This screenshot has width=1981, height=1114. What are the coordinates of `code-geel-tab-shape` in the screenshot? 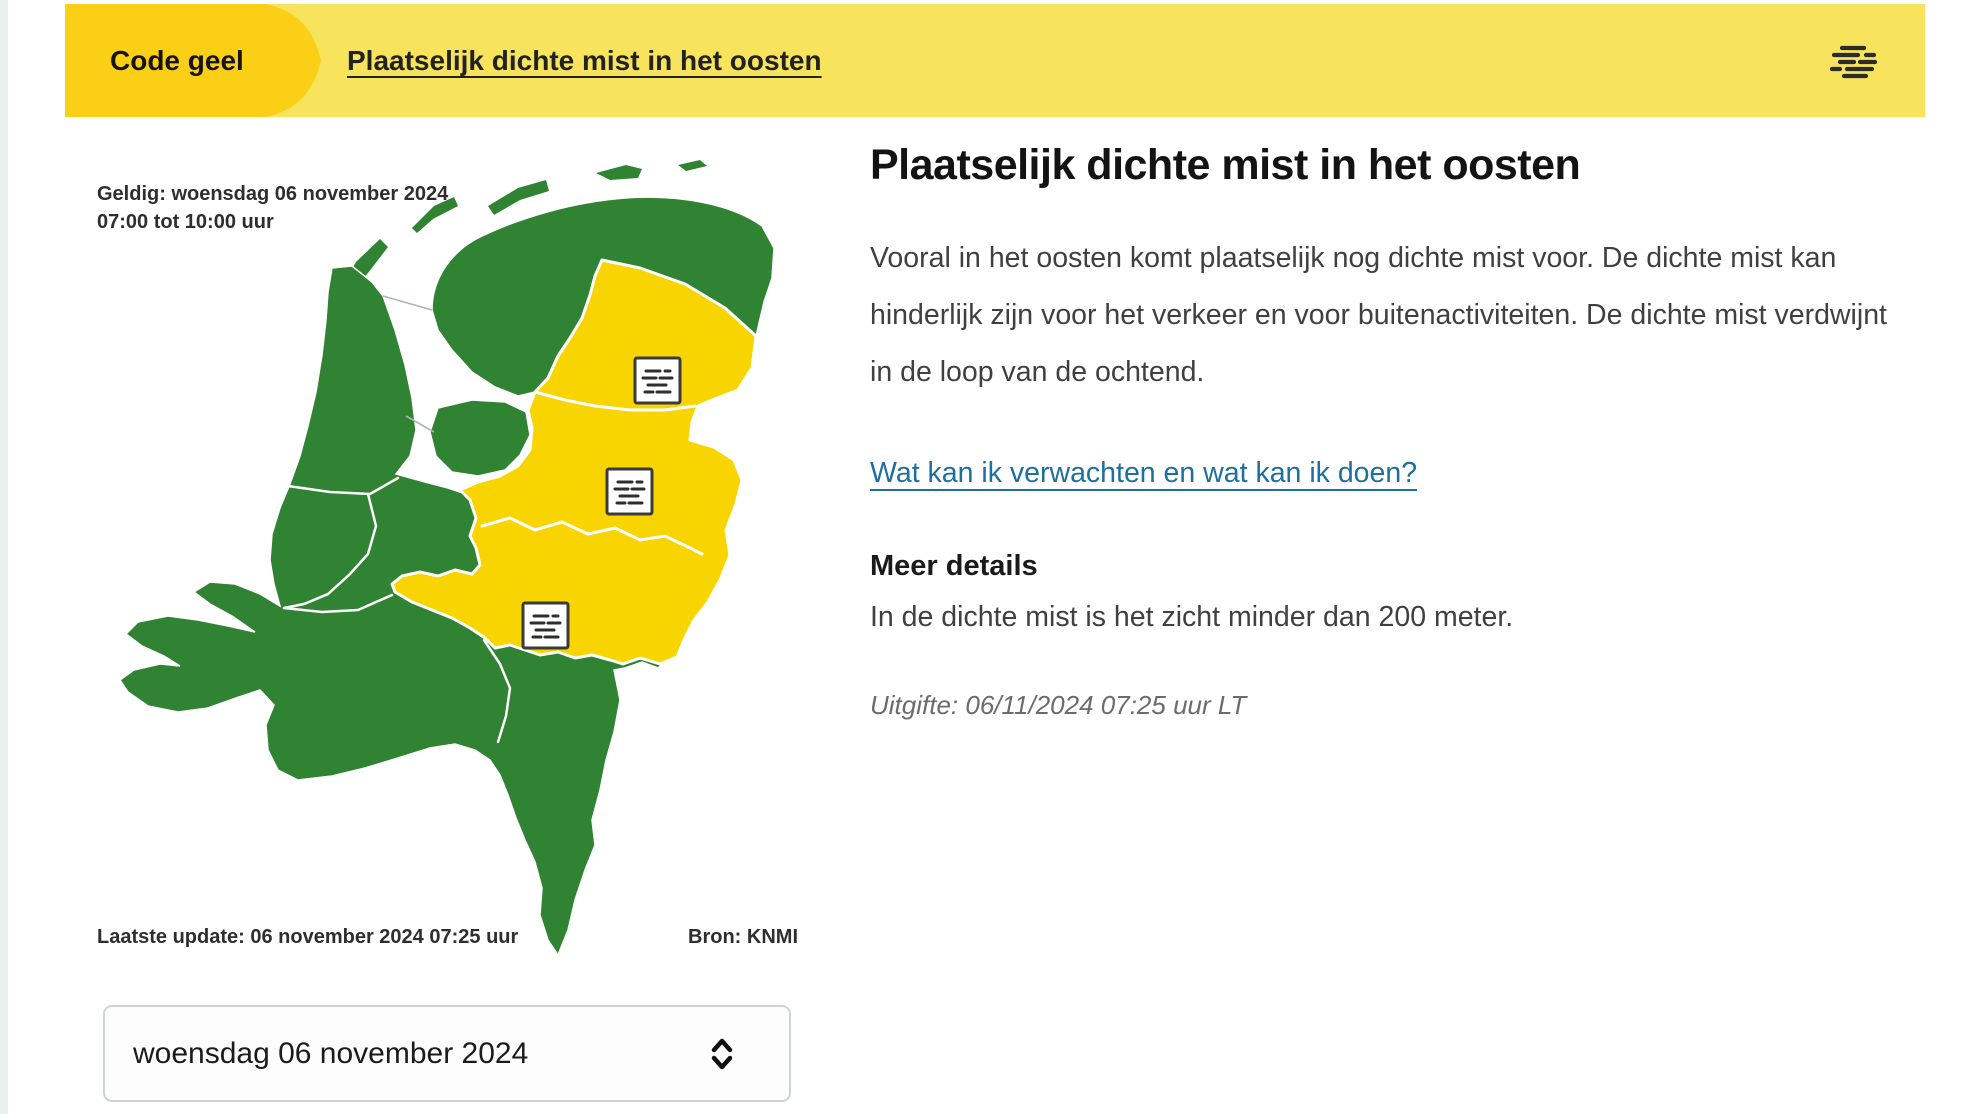 It's located at (193, 60).